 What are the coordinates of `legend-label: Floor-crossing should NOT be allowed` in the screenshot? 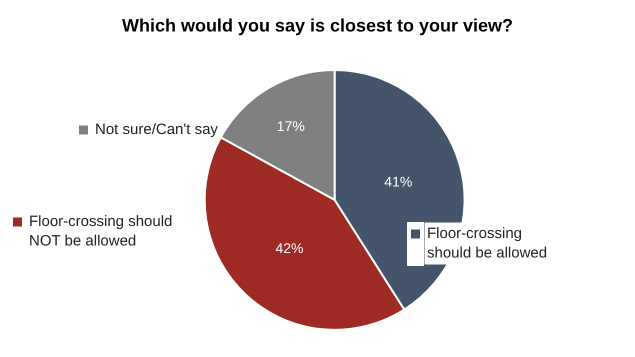 It's located at (100, 231).